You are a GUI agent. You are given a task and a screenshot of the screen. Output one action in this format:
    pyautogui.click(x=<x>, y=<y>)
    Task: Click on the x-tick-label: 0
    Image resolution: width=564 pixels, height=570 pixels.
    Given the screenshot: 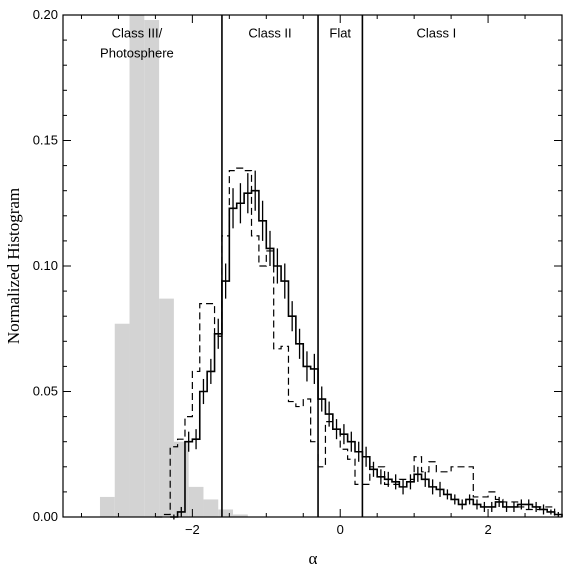 What is the action you would take?
    pyautogui.click(x=340, y=529)
    